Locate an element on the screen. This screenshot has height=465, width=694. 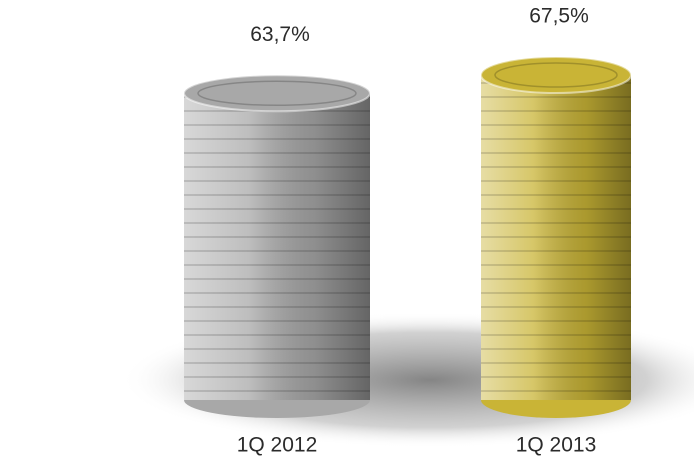
value-label: 63,7% is located at coordinates (280, 34).